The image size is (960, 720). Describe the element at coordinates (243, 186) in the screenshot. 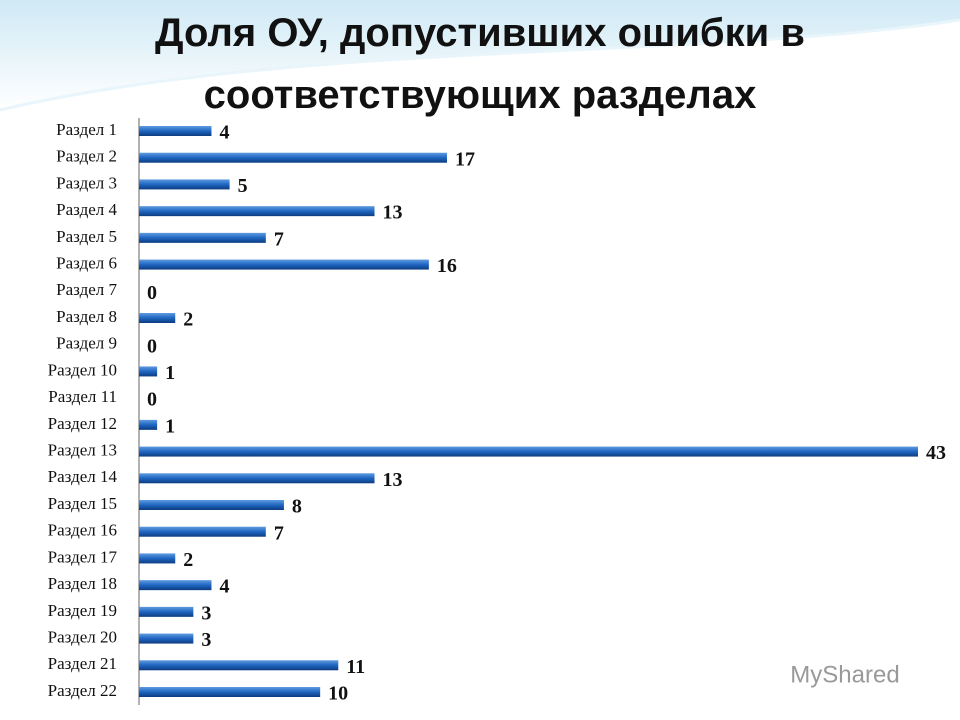

I see `value-label: 5` at that location.